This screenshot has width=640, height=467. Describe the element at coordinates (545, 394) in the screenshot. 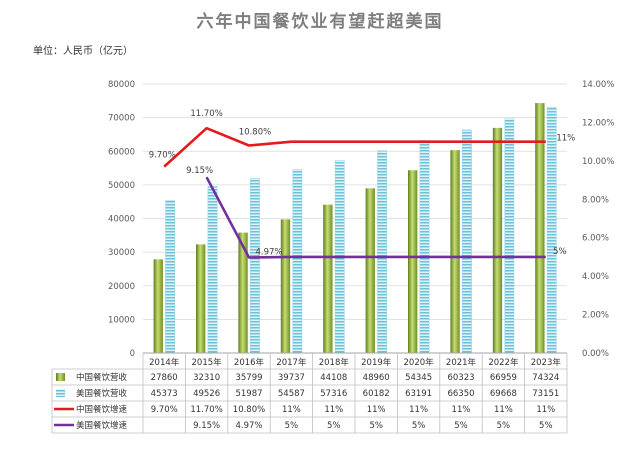

I see `table-cell: 73151` at that location.